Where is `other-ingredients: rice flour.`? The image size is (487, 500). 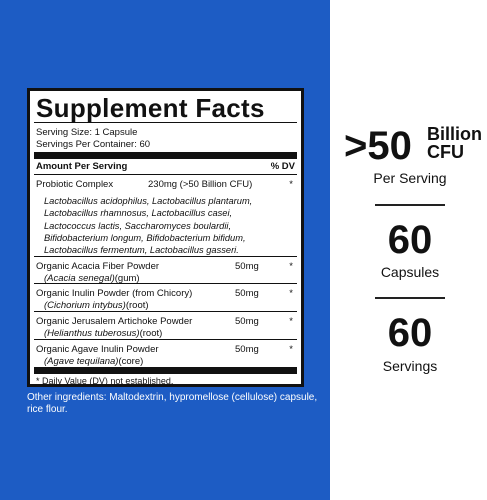
other-ingredients: rice flour. is located at coordinates (47, 409).